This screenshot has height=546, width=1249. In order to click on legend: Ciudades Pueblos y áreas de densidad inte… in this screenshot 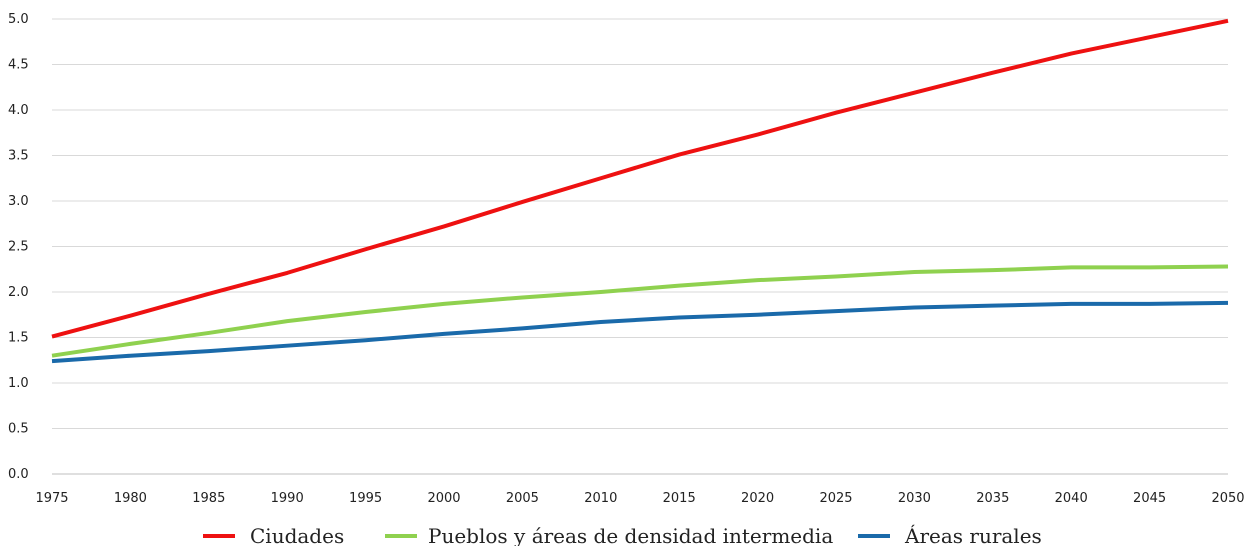, I will do `click(622, 535)`.